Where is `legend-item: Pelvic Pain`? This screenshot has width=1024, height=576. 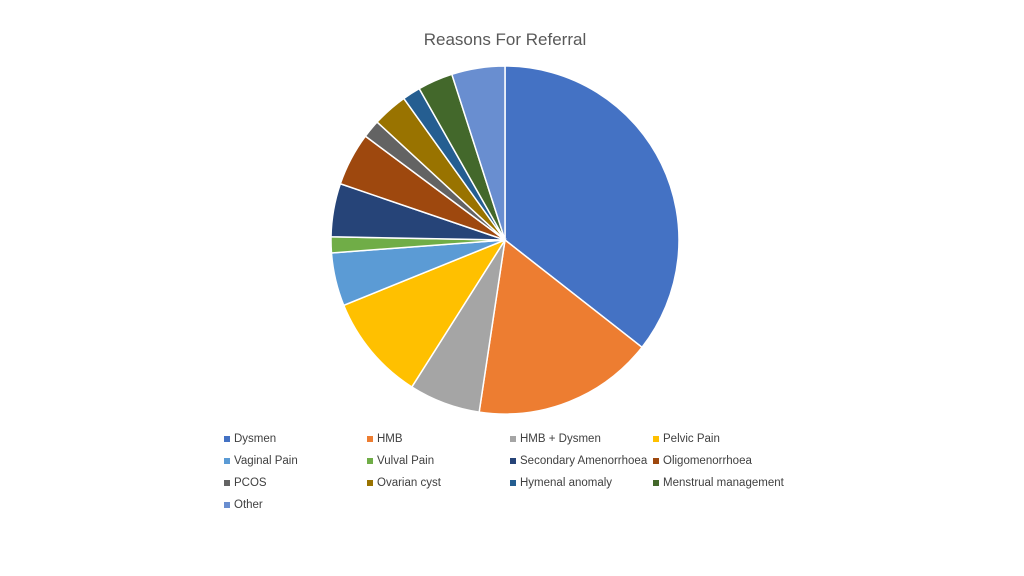 legend-item: Pelvic Pain is located at coordinates (733, 439).